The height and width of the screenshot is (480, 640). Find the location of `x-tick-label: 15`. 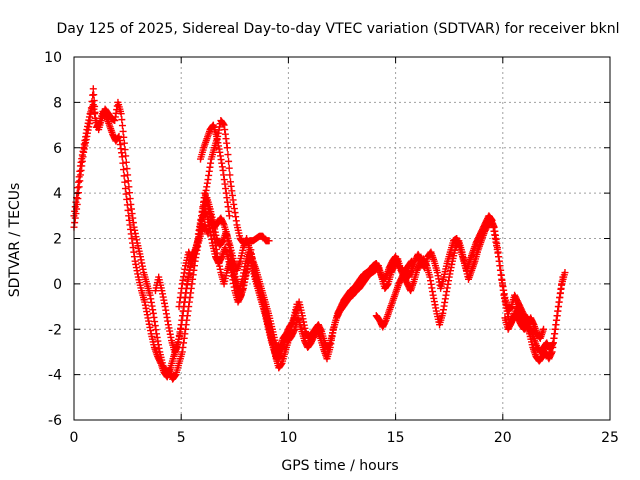

x-tick-label: 15 is located at coordinates (396, 438).